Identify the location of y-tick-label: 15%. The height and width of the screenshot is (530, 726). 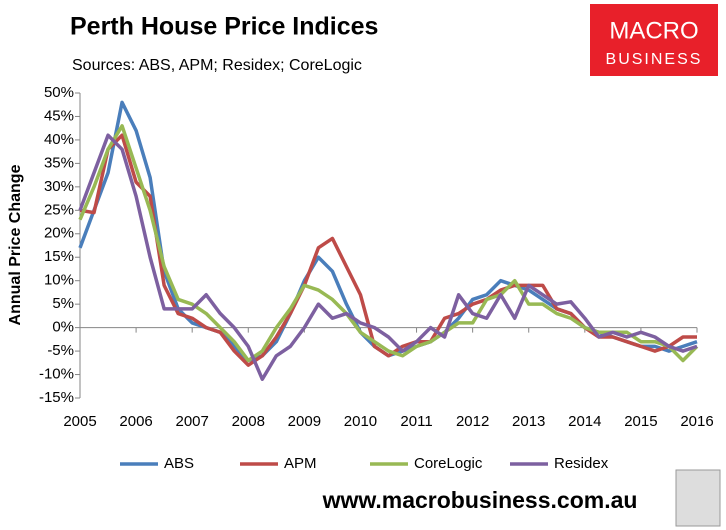
(59, 256).